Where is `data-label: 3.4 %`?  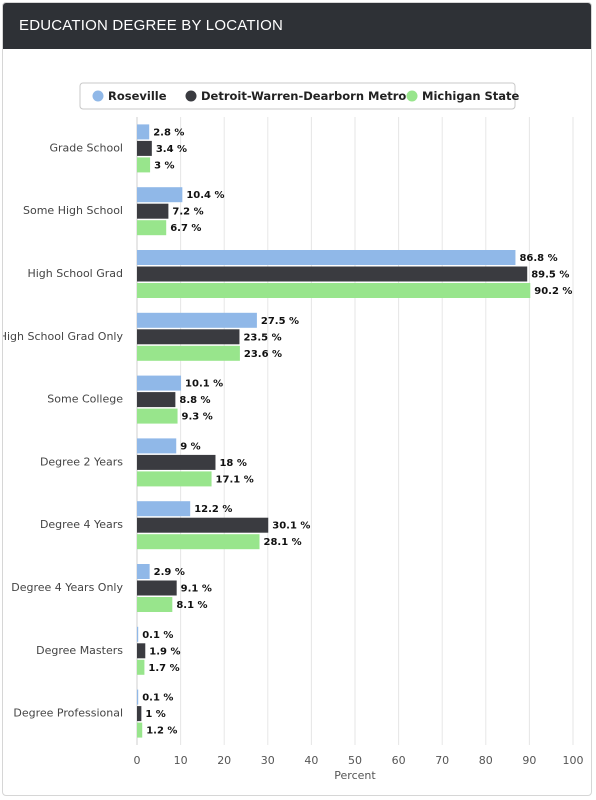 data-label: 3.4 % is located at coordinates (171, 149).